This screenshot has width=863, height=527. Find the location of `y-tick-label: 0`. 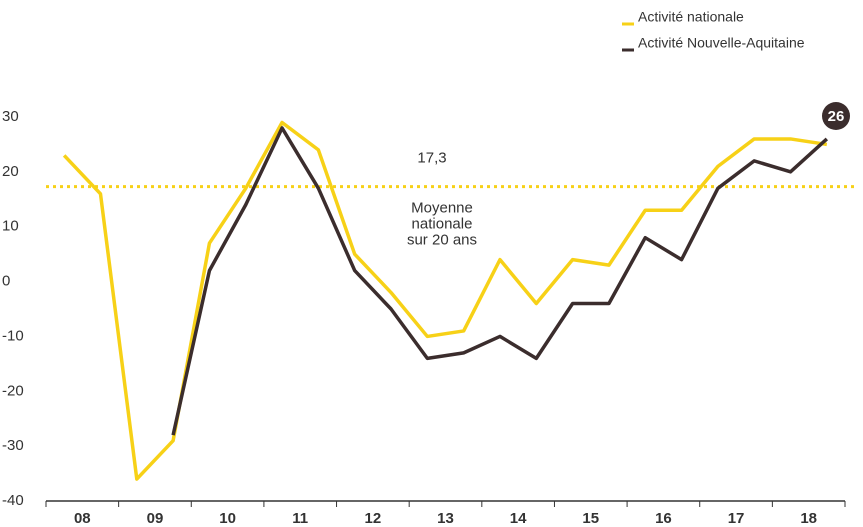

y-tick-label: 0 is located at coordinates (6, 281).